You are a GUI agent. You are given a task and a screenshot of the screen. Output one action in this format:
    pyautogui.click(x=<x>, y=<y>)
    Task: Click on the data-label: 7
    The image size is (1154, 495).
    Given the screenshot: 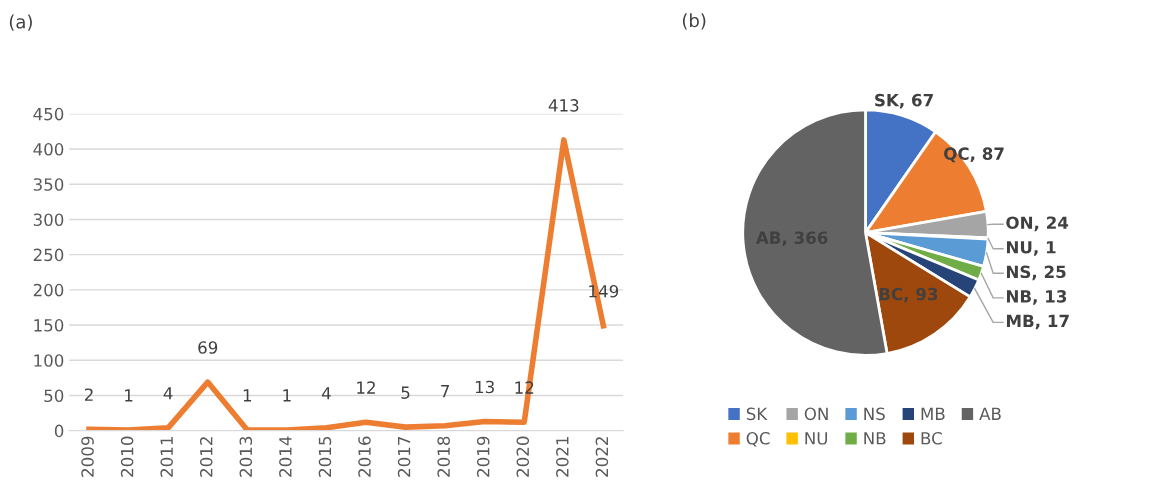 What is the action you would take?
    pyautogui.click(x=445, y=391)
    